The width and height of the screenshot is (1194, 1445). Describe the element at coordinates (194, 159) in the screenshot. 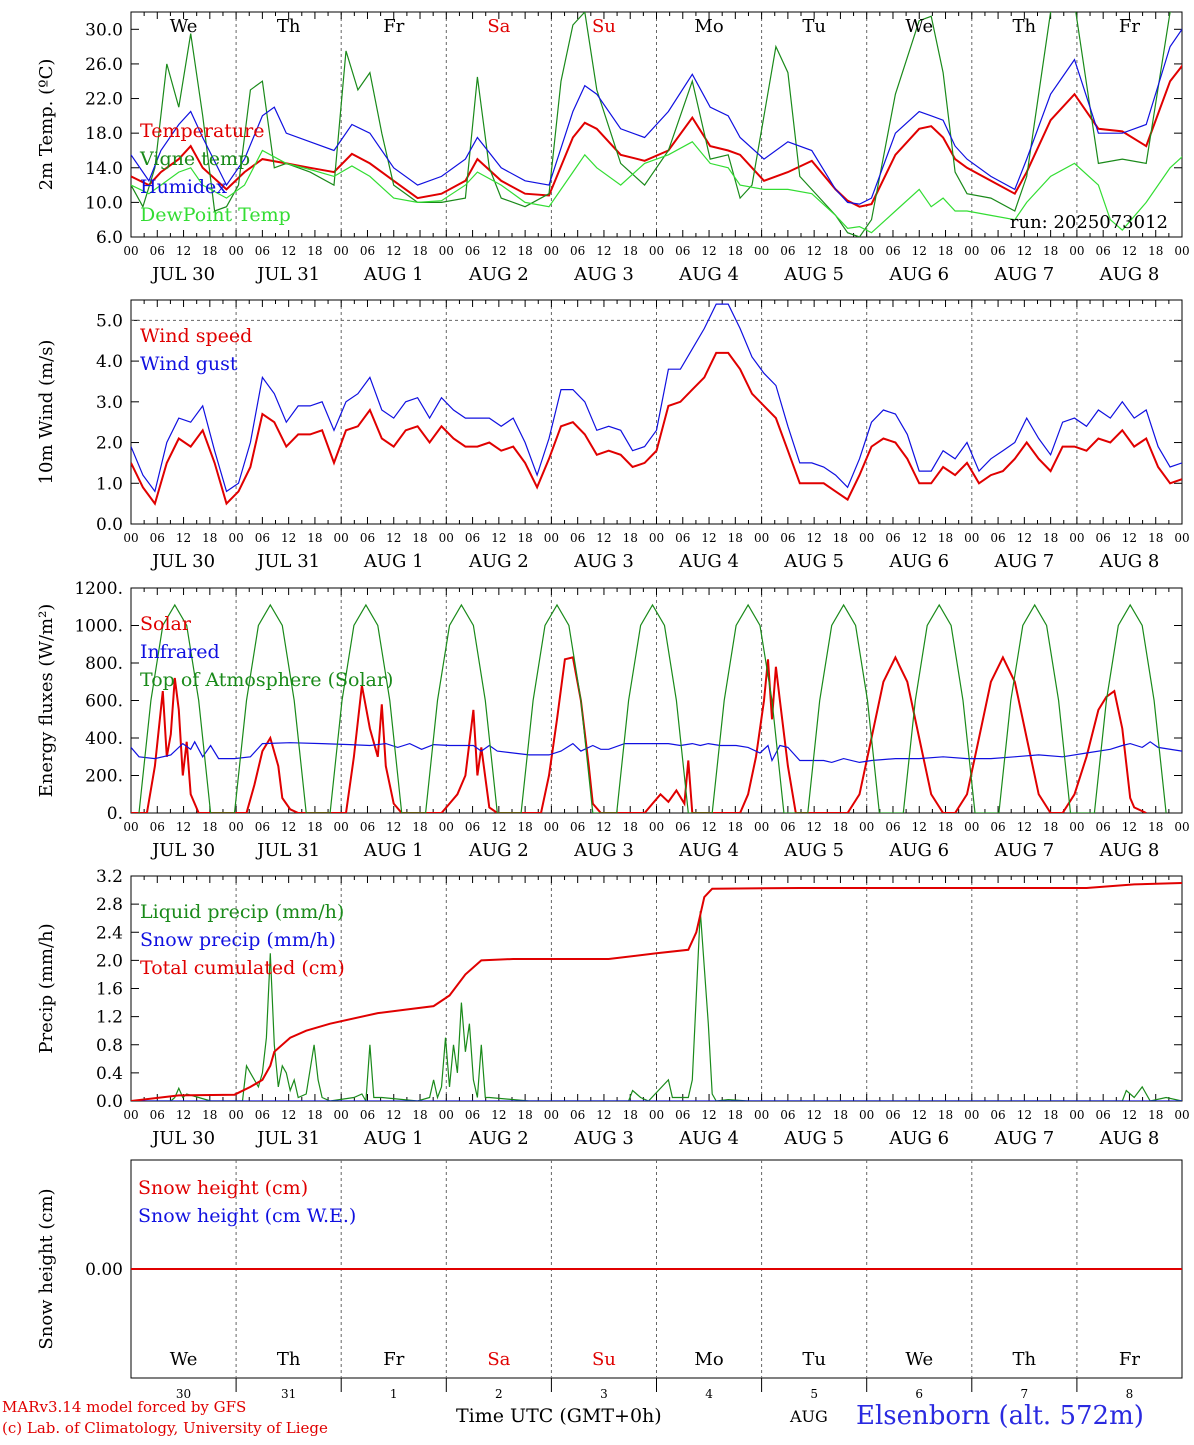

I see `legend-entry: Vigne temp` at that location.